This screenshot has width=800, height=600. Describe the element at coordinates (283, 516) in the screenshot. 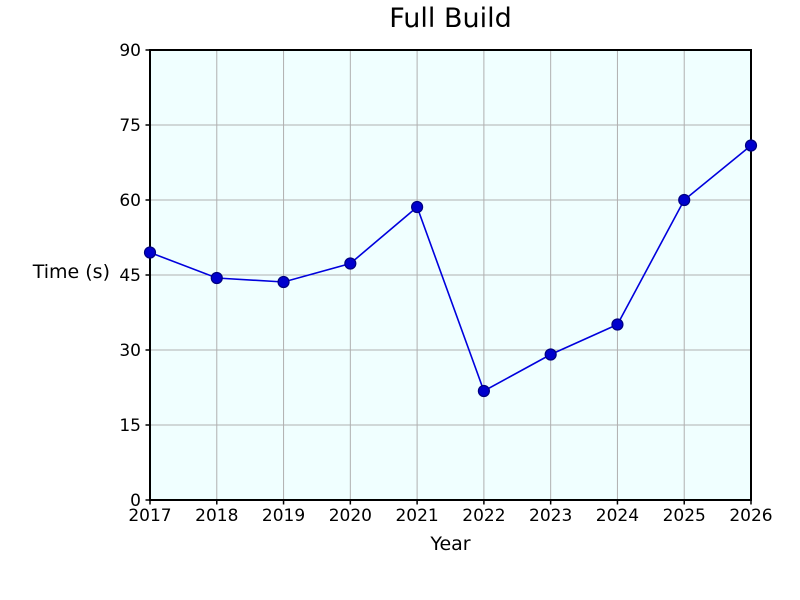

I see `x-tick-label: 2019` at that location.